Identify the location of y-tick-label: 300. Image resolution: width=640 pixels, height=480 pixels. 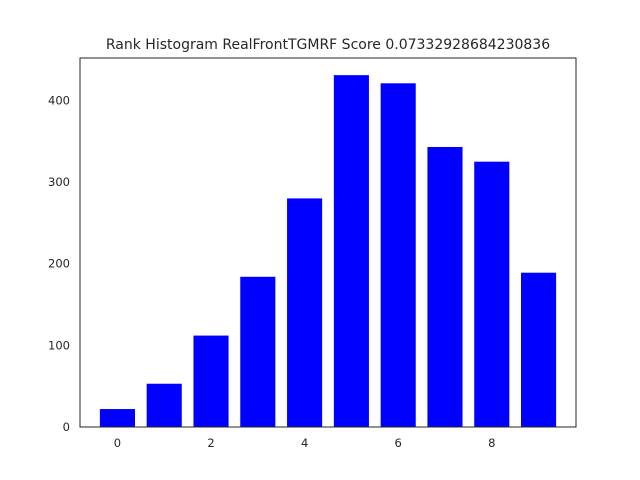
(59, 182).